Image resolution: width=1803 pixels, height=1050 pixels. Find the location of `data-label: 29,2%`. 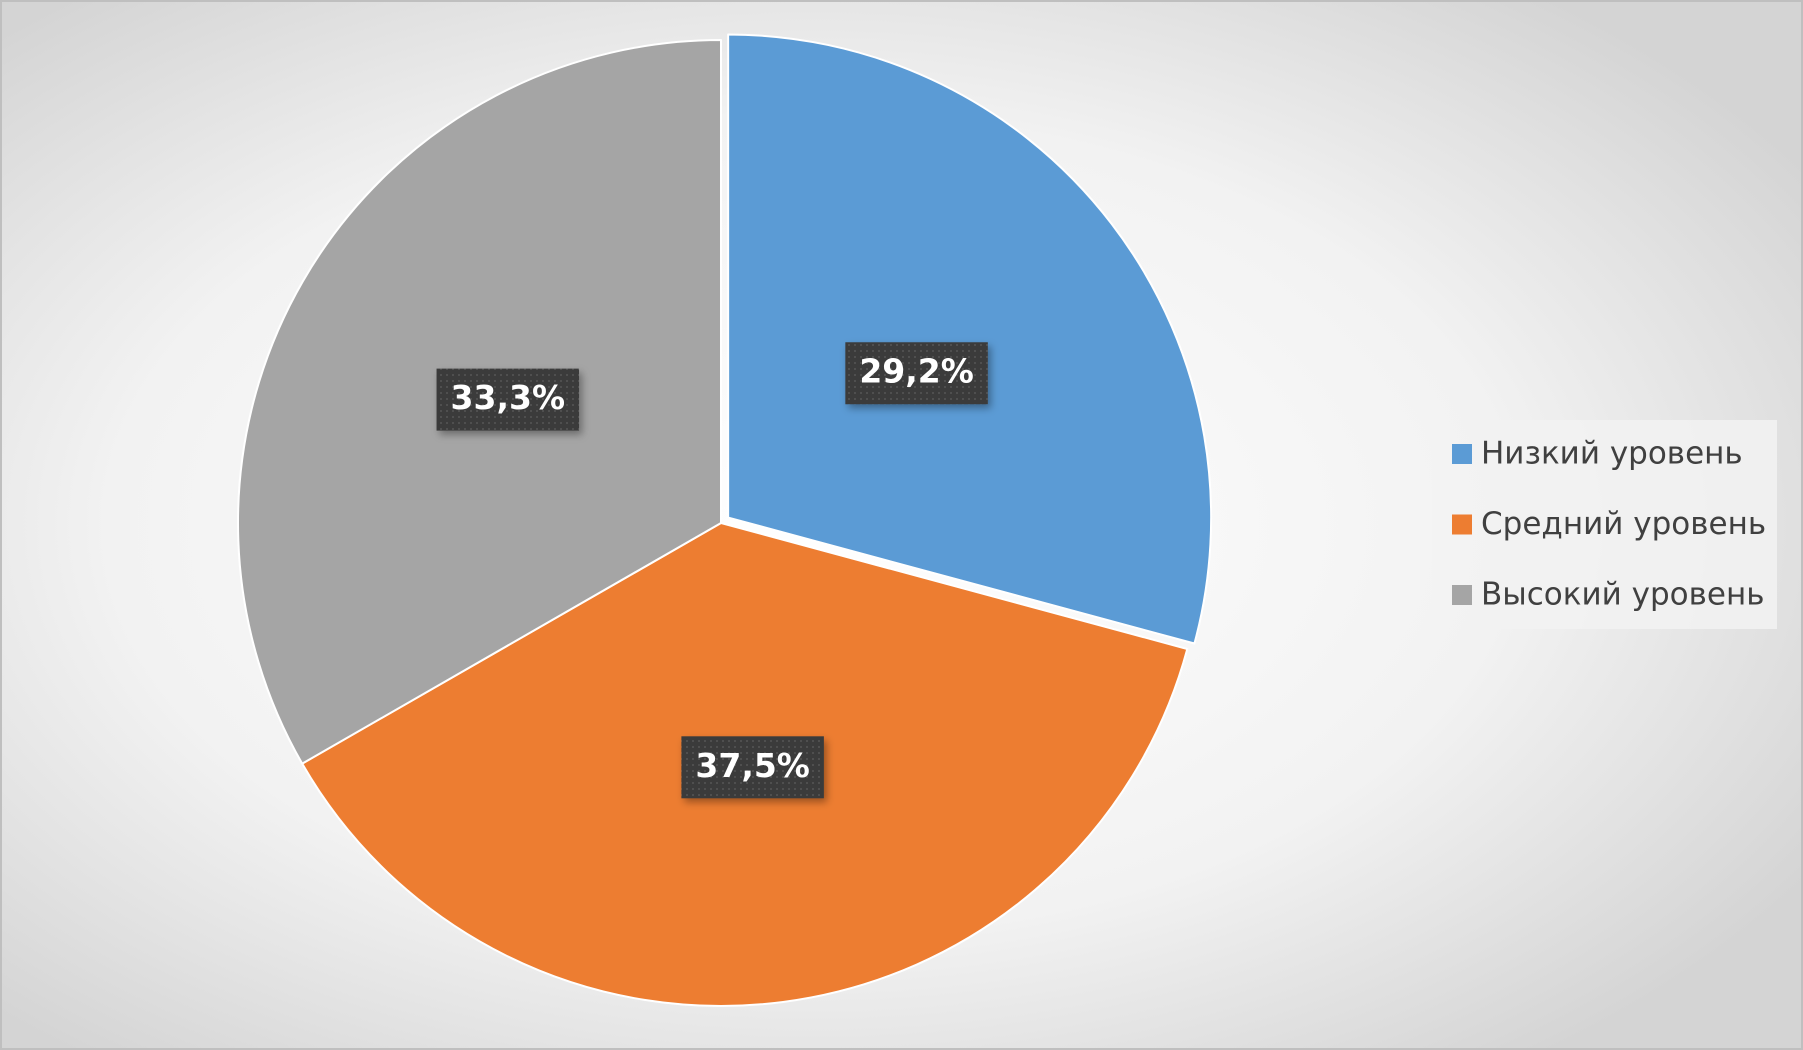

data-label: 29,2% is located at coordinates (916, 371).